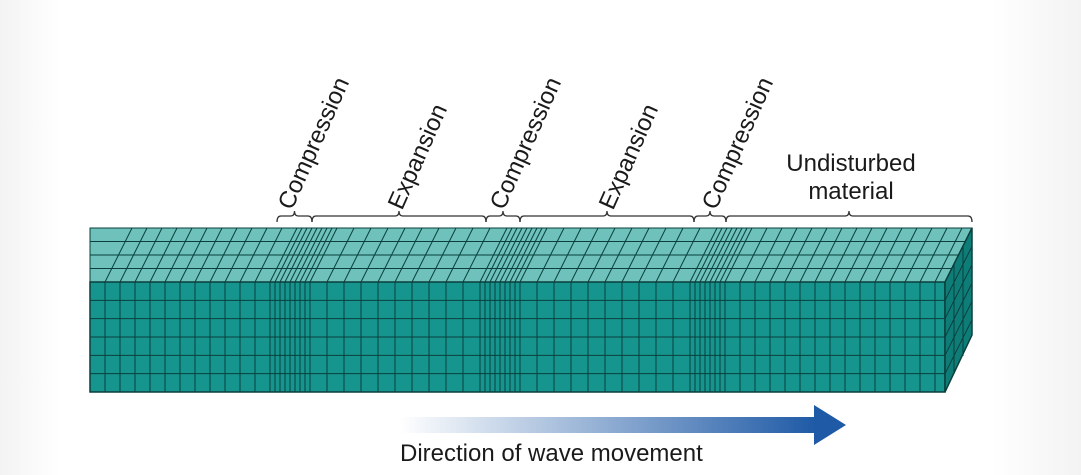  What do you see at coordinates (850, 191) in the screenshot?
I see `label-undisturbed-line2: material` at bounding box center [850, 191].